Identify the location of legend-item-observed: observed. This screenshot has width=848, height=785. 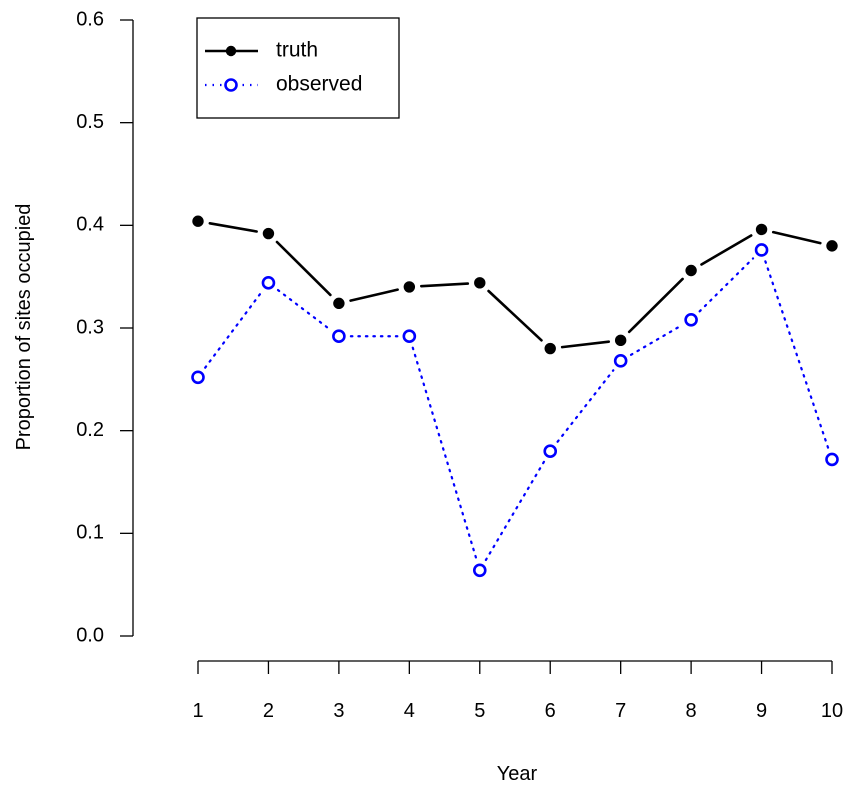
(283, 84).